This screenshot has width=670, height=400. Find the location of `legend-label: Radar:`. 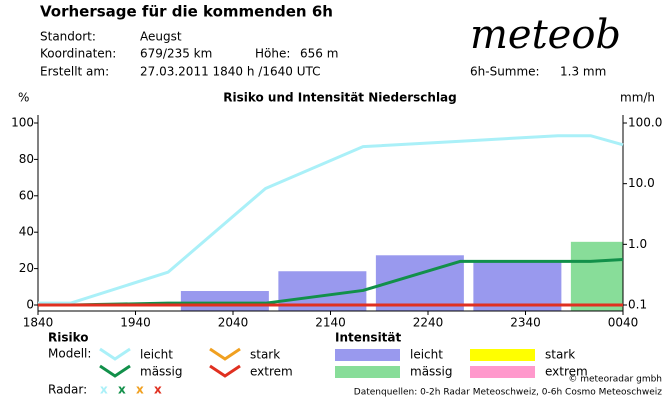

legend-label: Radar: is located at coordinates (67, 390).